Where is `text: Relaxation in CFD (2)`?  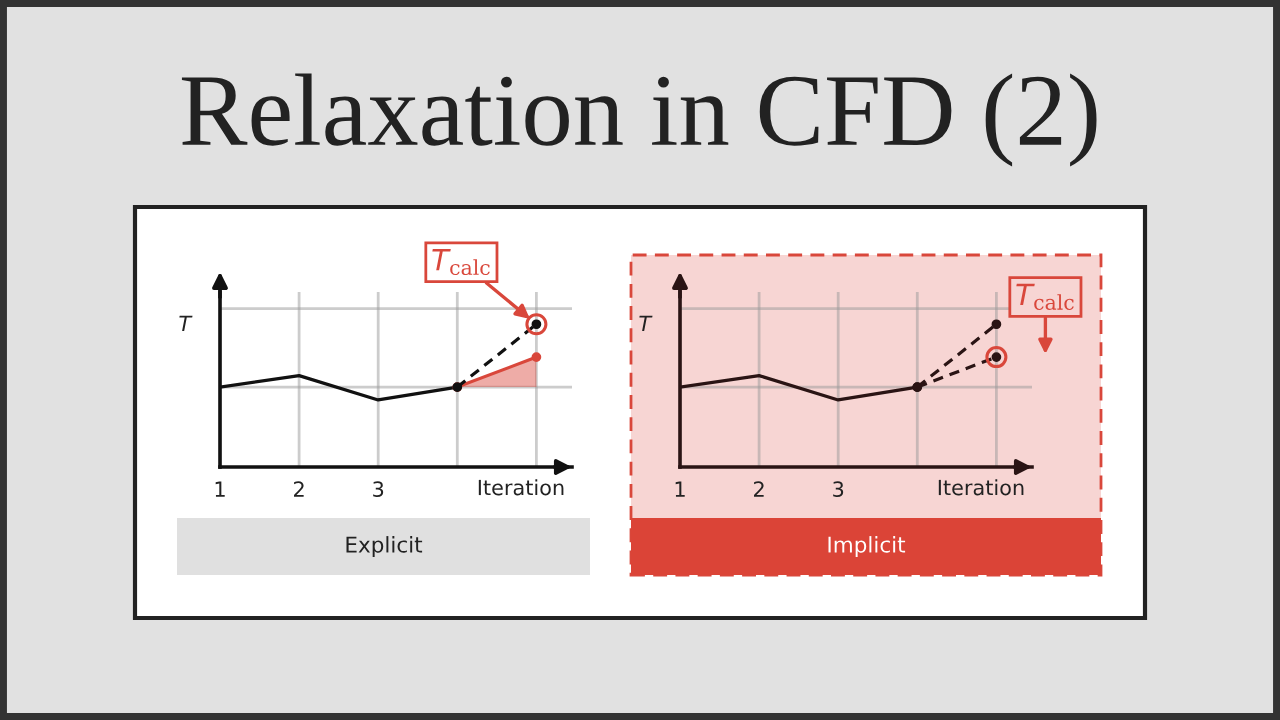 text: Relaxation in CFD (2) is located at coordinates (639, 120).